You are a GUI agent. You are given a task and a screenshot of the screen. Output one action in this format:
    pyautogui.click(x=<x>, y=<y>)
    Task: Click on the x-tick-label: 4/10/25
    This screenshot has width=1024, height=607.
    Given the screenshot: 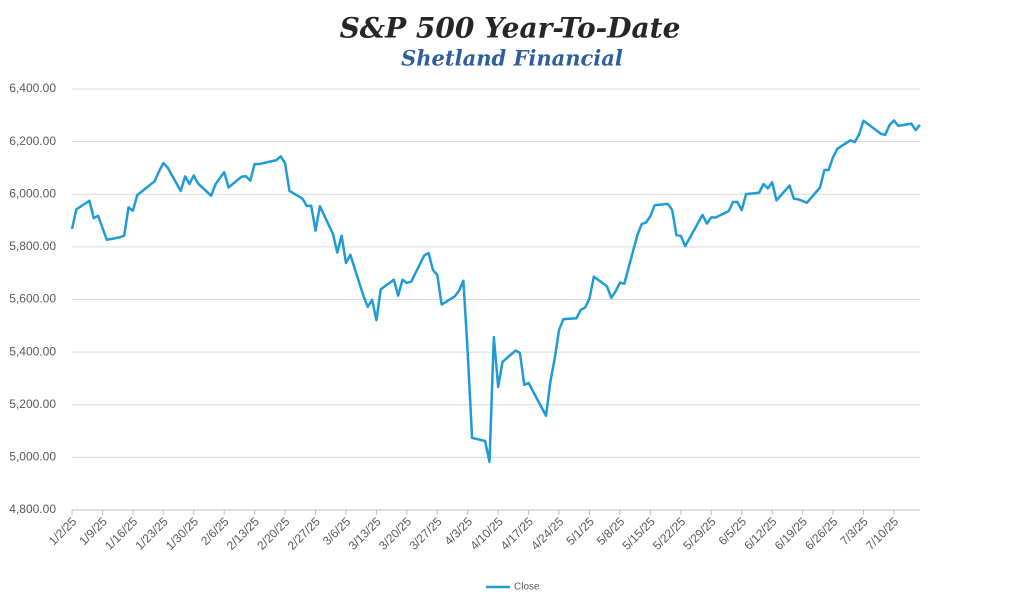 What is the action you would take?
    pyautogui.click(x=486, y=533)
    